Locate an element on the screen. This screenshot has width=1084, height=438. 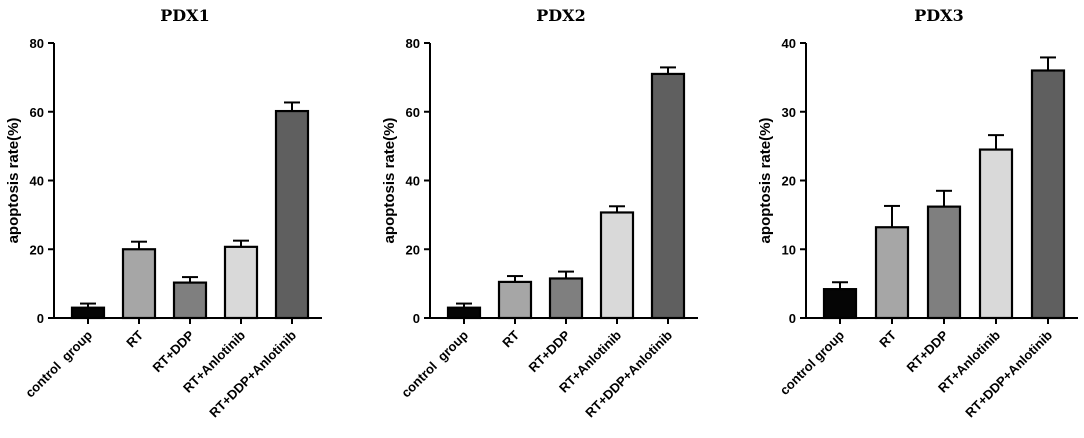
panel-title: PDX2 is located at coordinates (560, 15).